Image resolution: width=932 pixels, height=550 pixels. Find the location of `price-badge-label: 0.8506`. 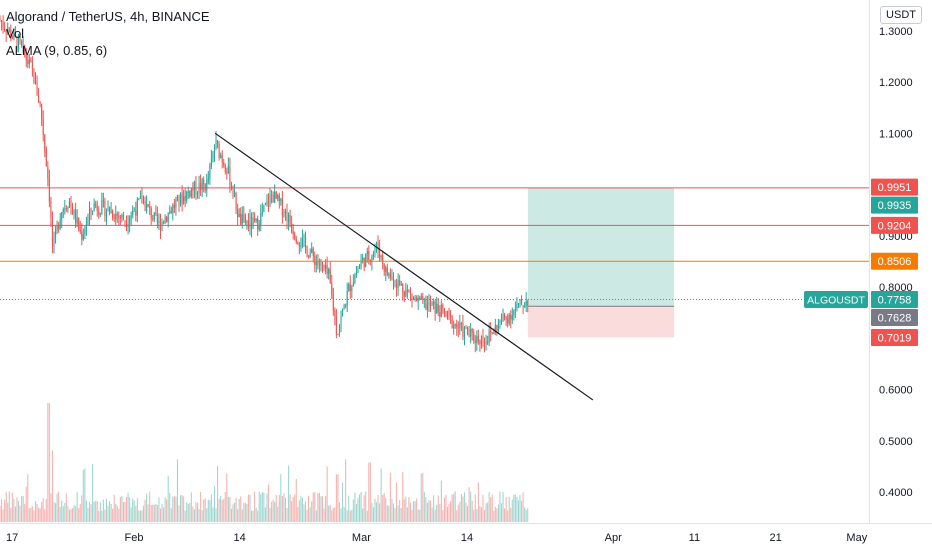

price-badge-label: 0.8506 is located at coordinates (895, 262).